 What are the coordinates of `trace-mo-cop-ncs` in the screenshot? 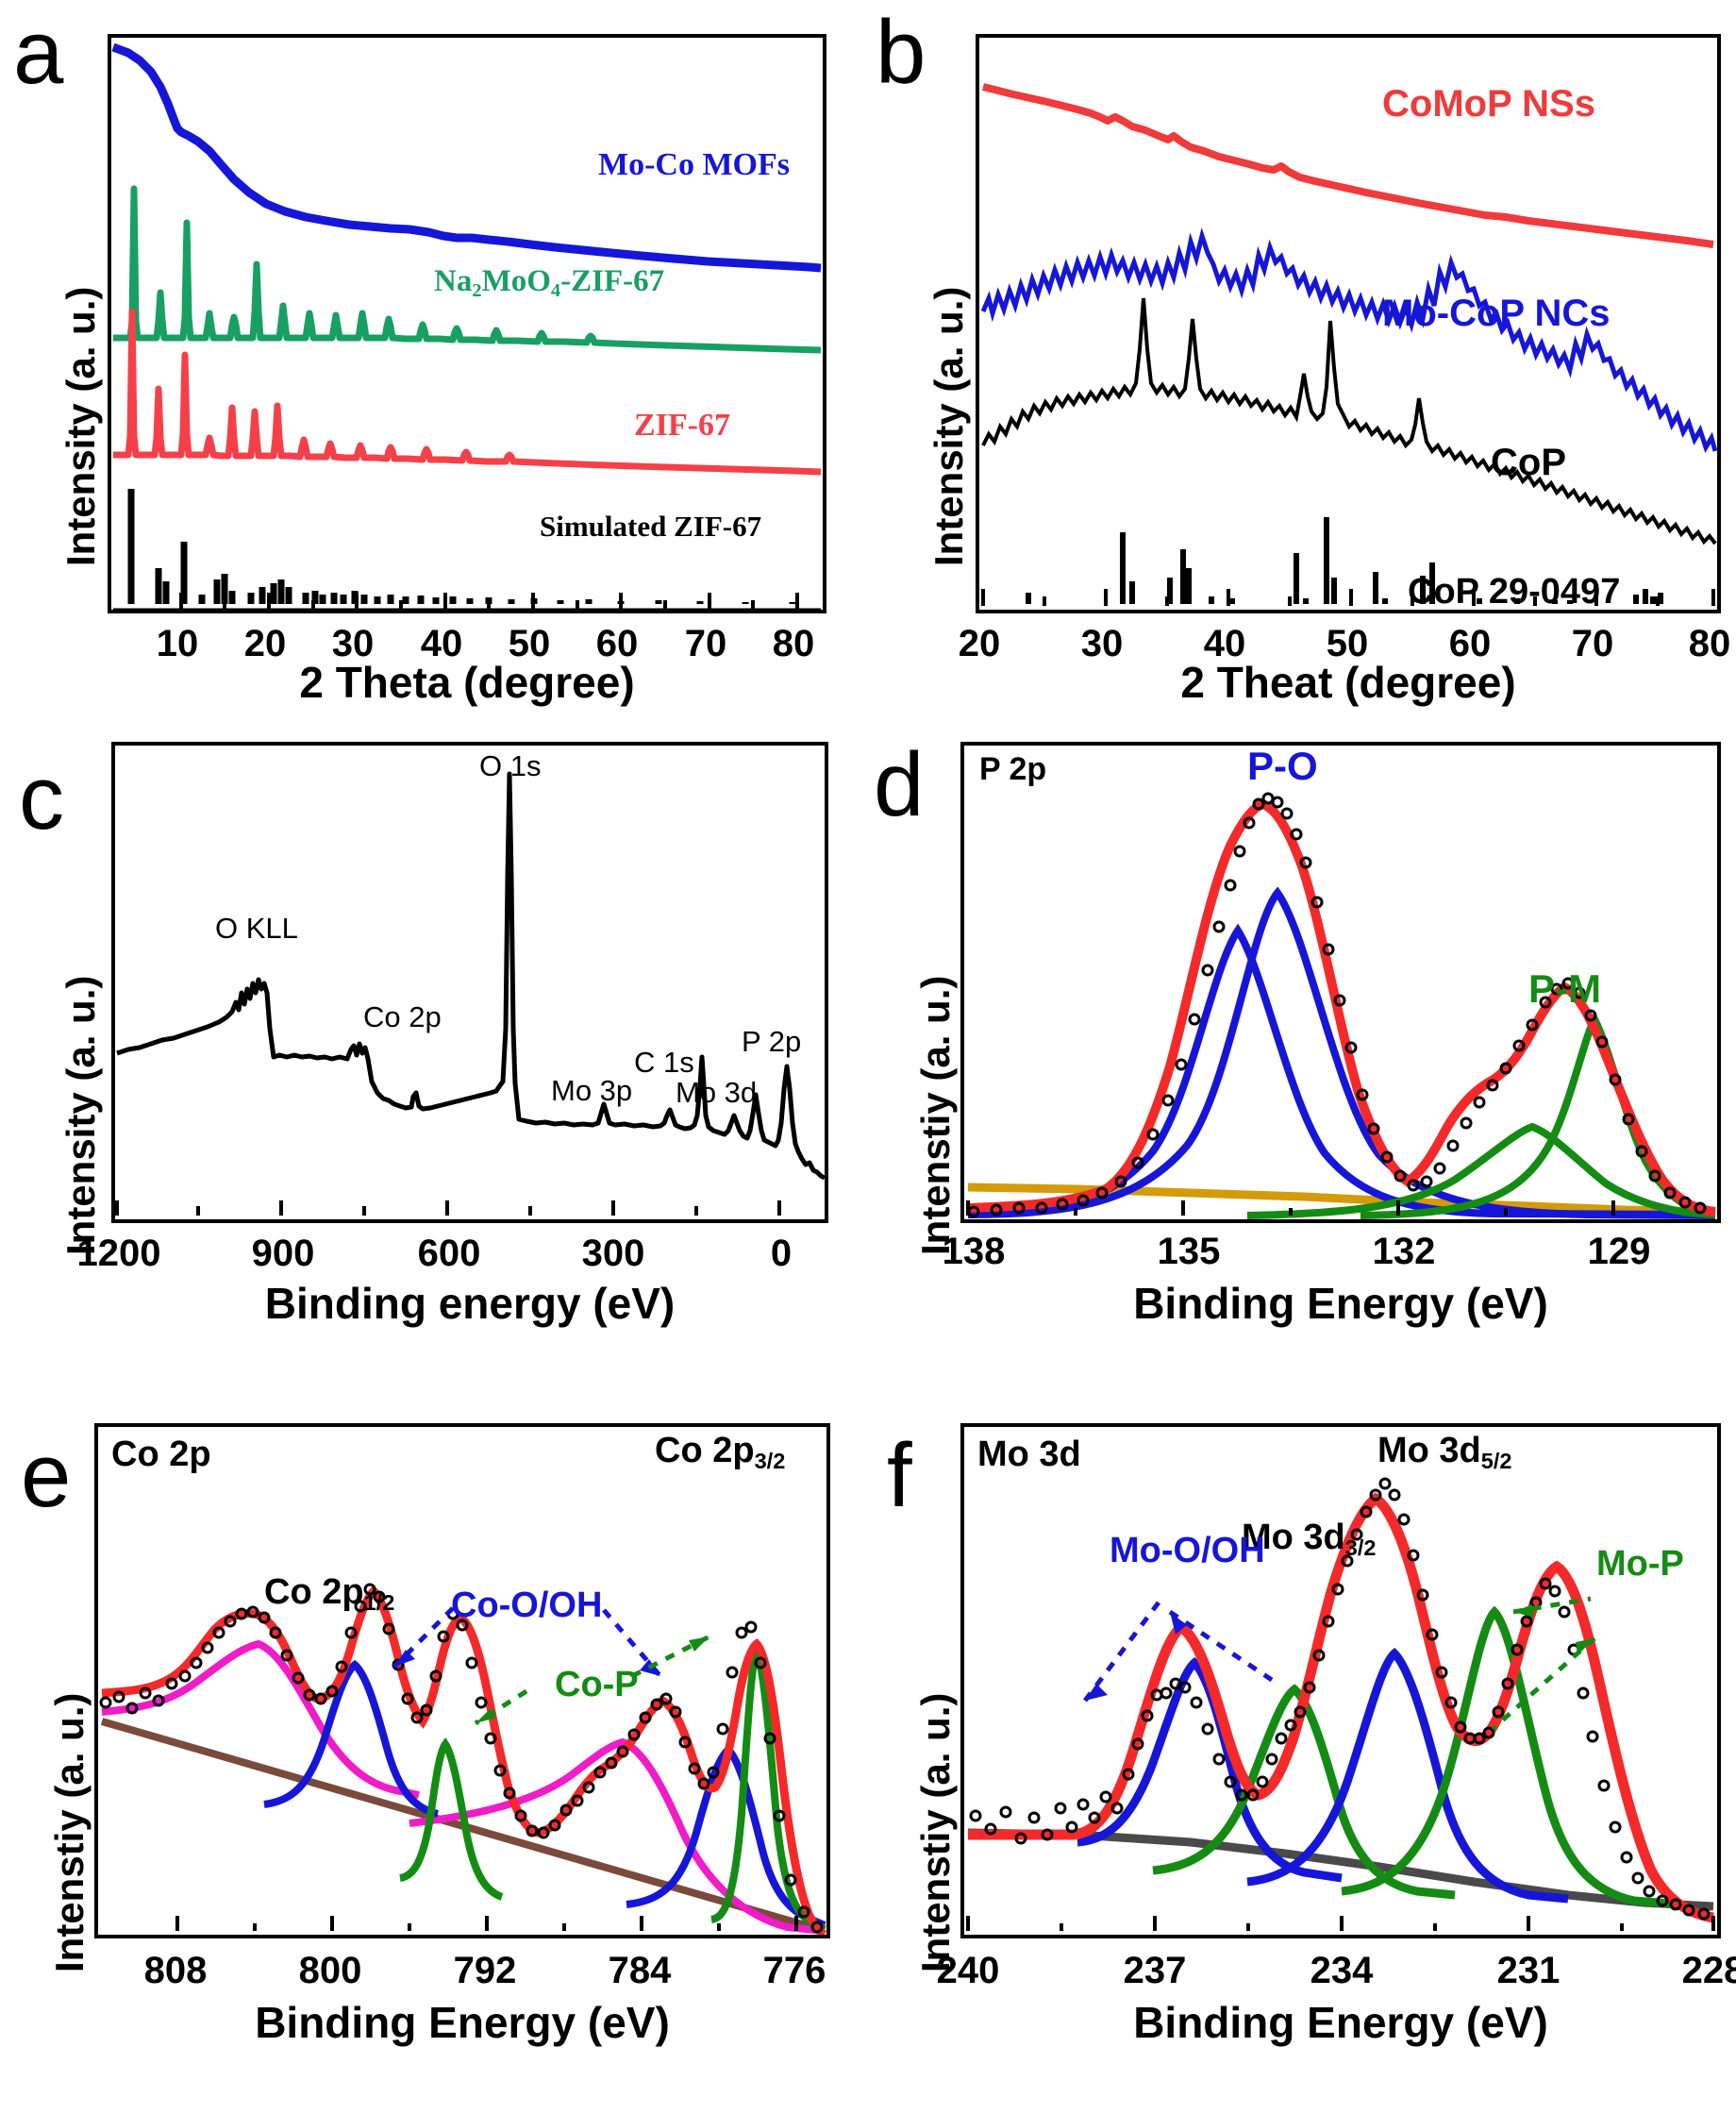 It's located at (1349, 340).